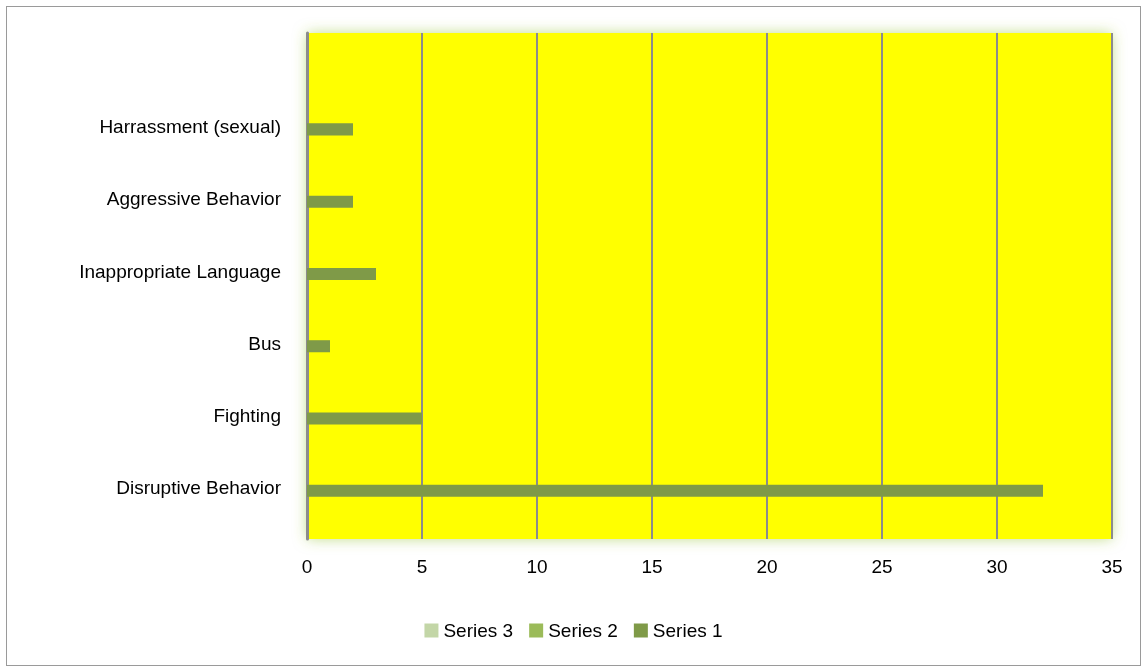 This screenshot has height=672, width=1147. What do you see at coordinates (194, 199) in the screenshot?
I see `y-tick-label: Aggressive Behavior` at bounding box center [194, 199].